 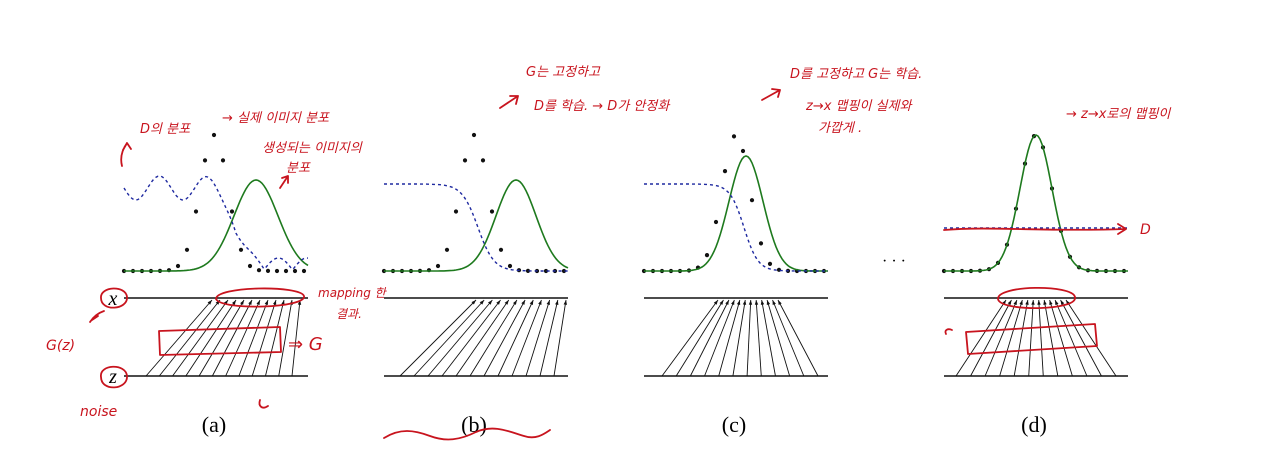 What do you see at coordinates (263, 404) in the screenshot?
I see `panel-a-bottom-mark` at bounding box center [263, 404].